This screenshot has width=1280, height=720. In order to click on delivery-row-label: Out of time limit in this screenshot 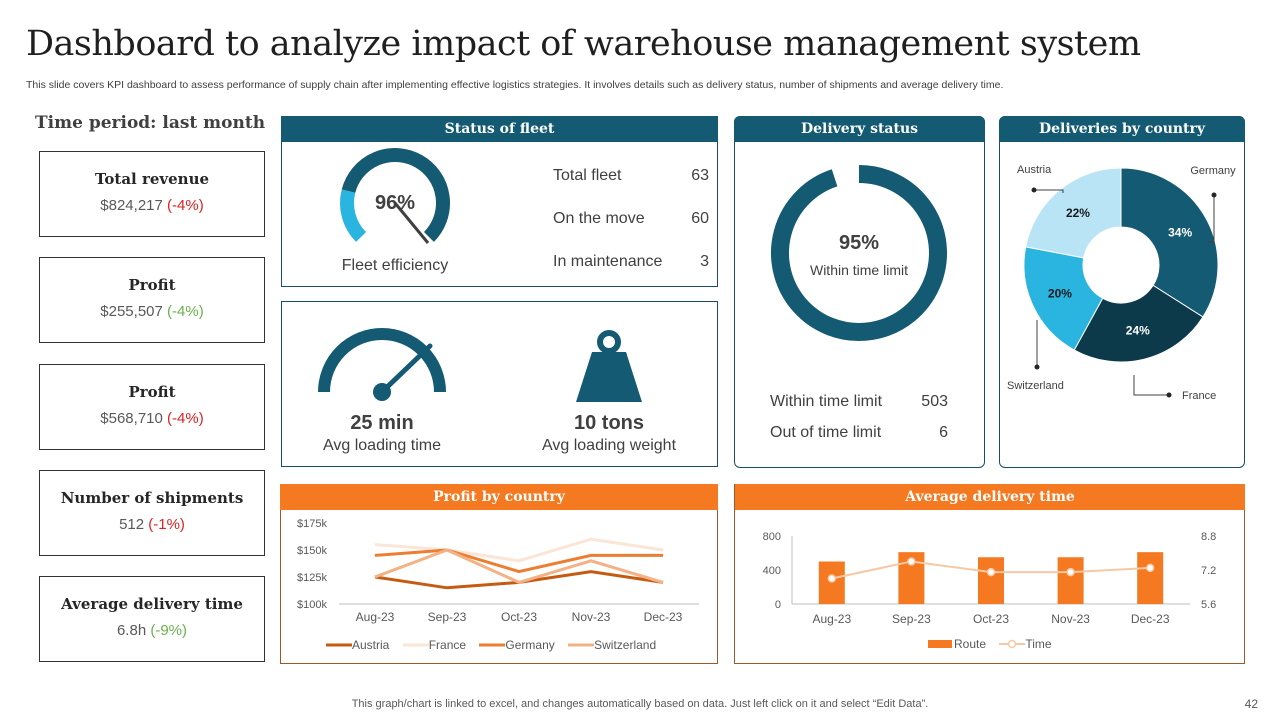, I will do `click(826, 432)`.